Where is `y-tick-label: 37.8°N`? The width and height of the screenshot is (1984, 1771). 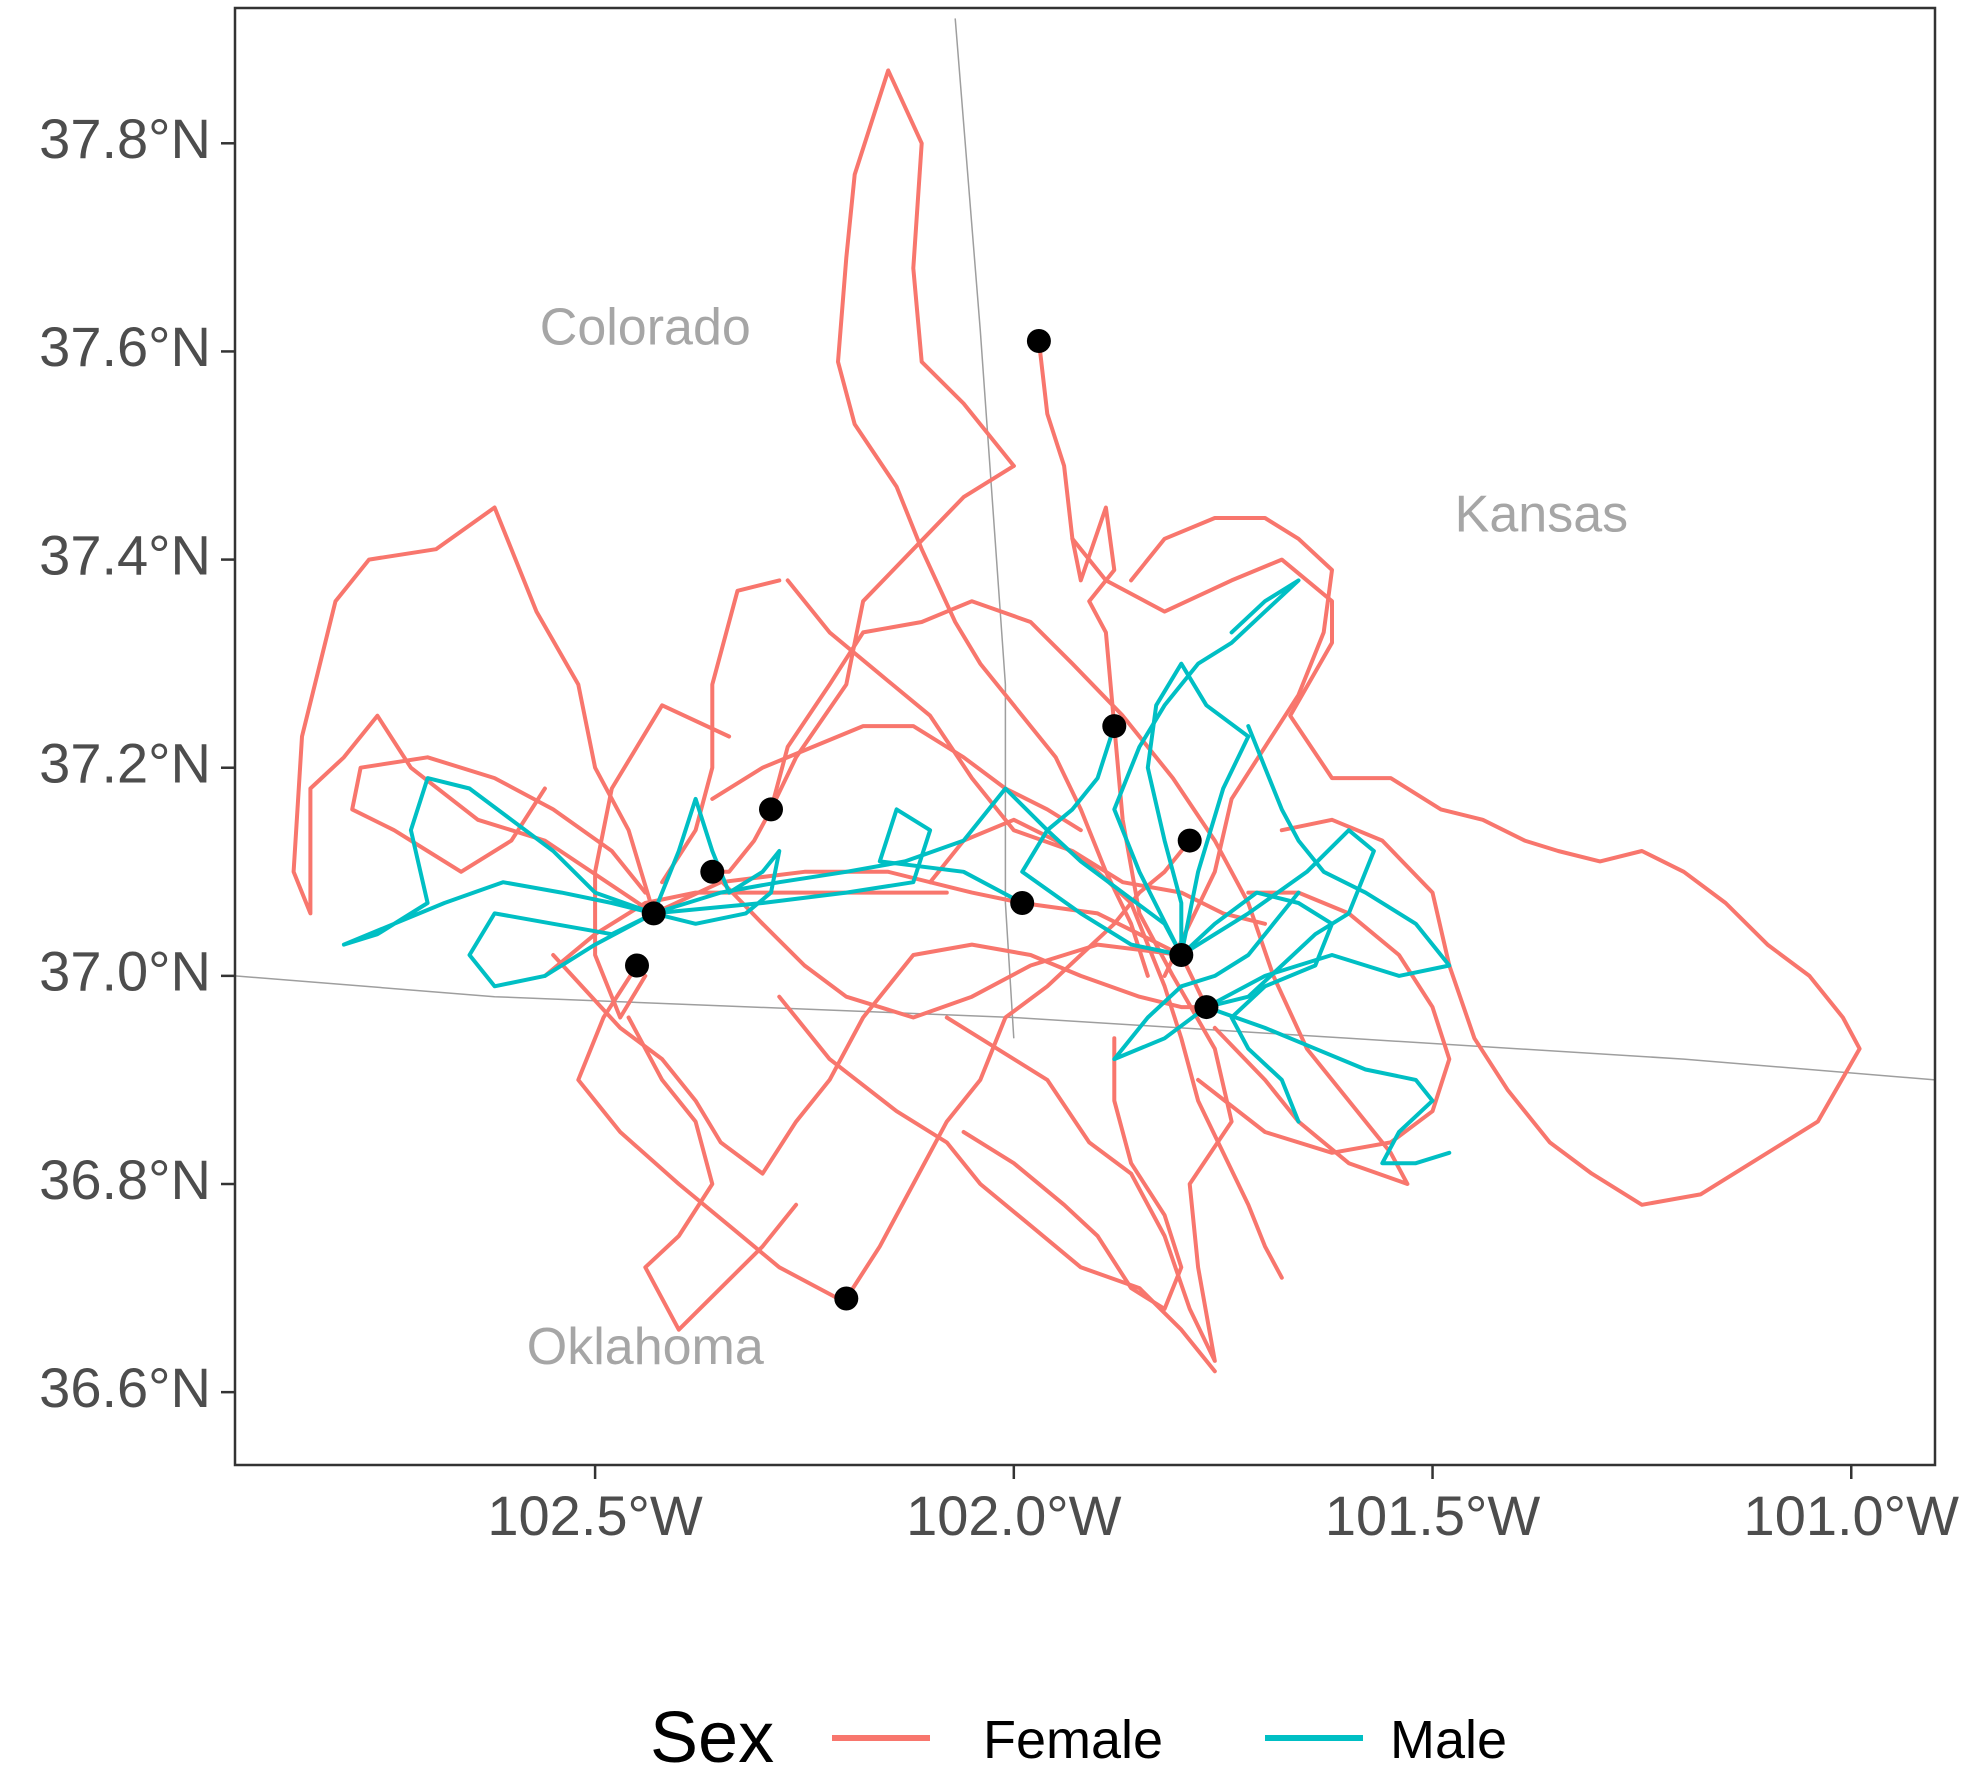 y-tick-label: 37.8°N is located at coordinates (125, 138).